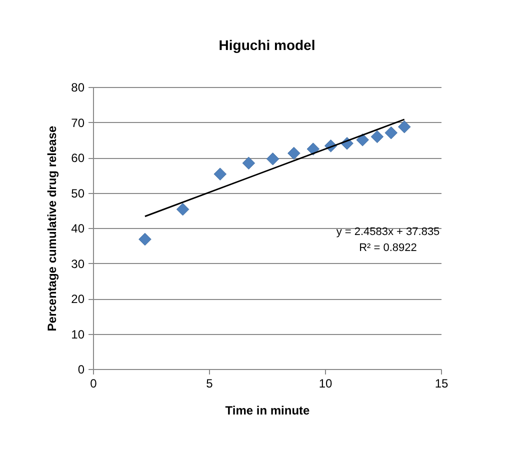 This screenshot has width=531, height=456. Describe the element at coordinates (52, 228) in the screenshot. I see `y-axis-title: Percentage cumulative drug release` at that location.